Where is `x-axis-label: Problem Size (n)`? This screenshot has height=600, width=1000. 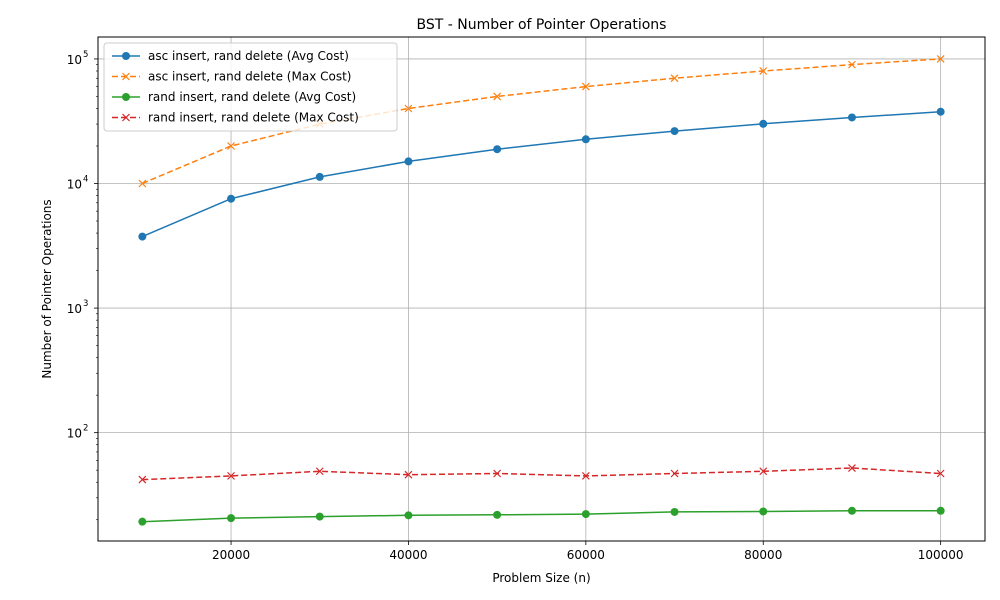
x-axis-label: Problem Size (n) is located at coordinates (541, 578).